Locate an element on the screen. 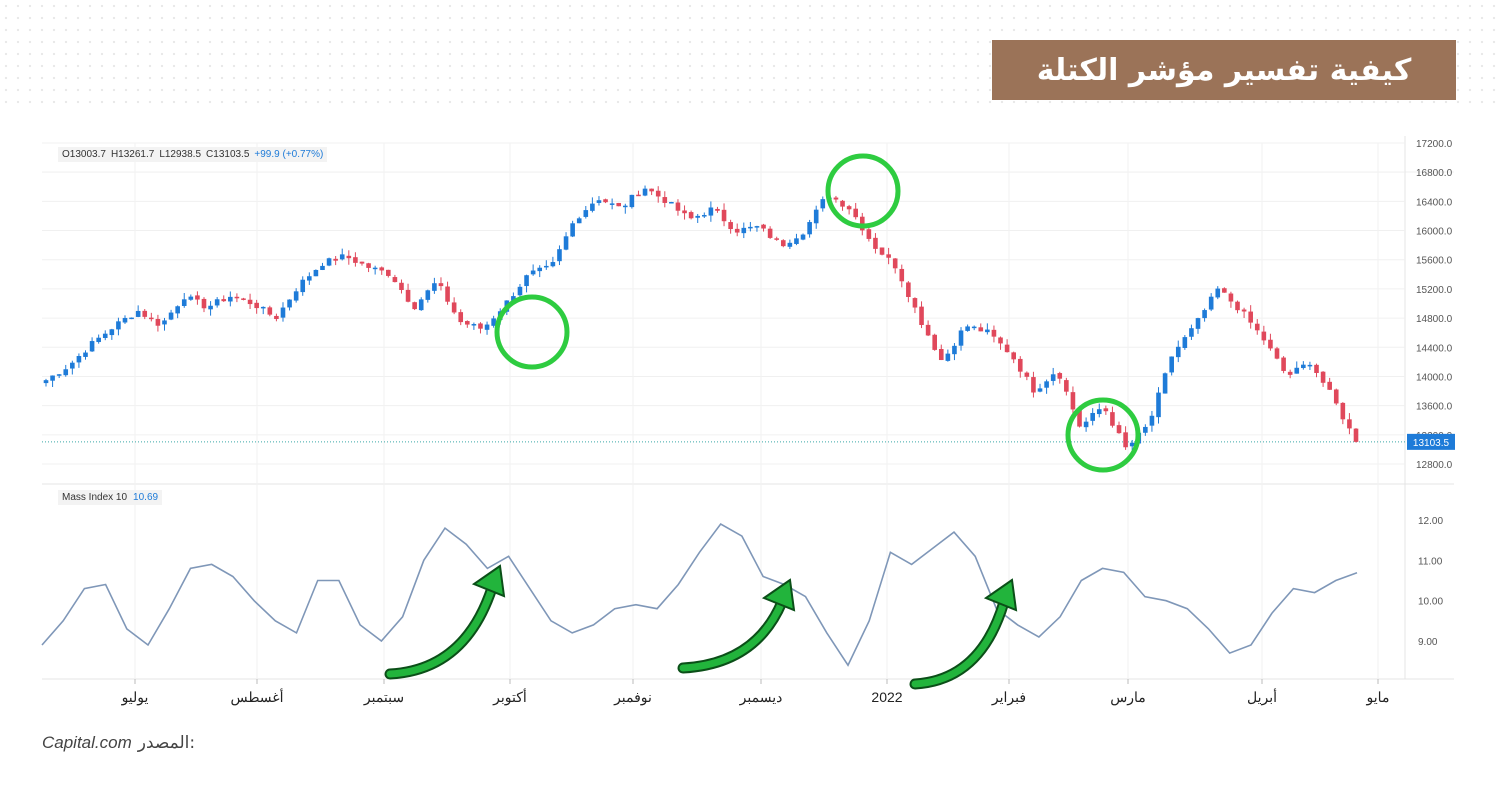  price-tick-label: 16400.0 is located at coordinates (1434, 202).